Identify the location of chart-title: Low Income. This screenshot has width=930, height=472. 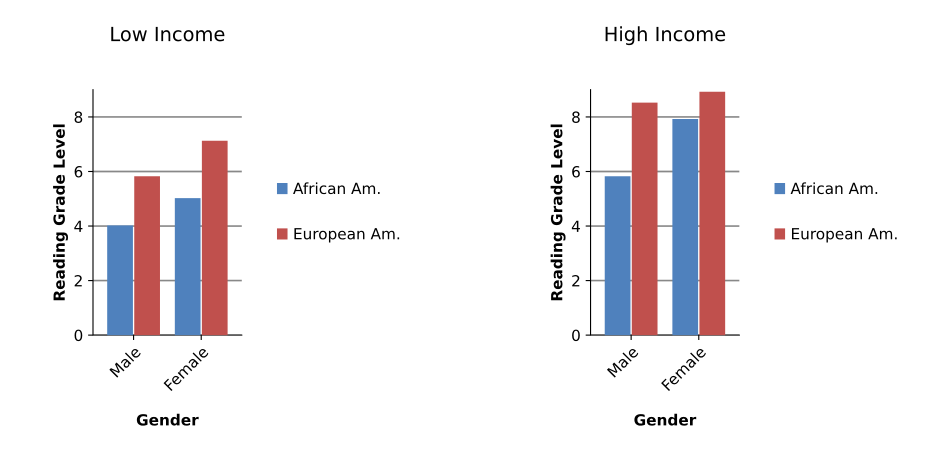
(167, 34).